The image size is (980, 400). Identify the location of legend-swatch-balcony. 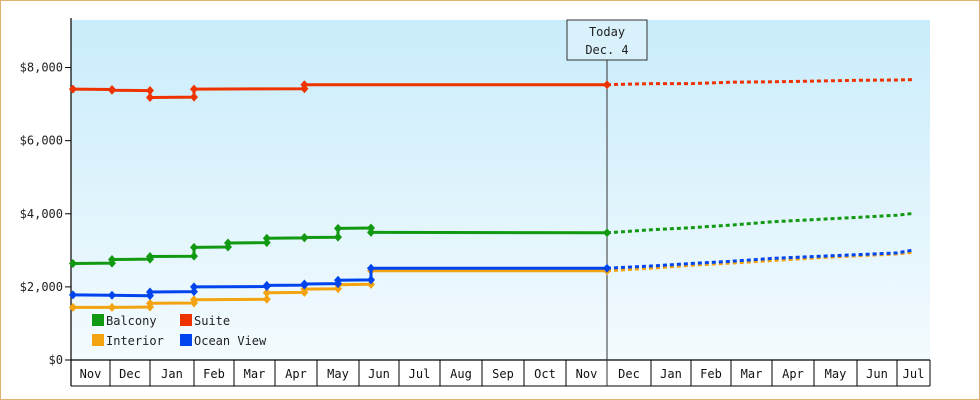
(98, 320).